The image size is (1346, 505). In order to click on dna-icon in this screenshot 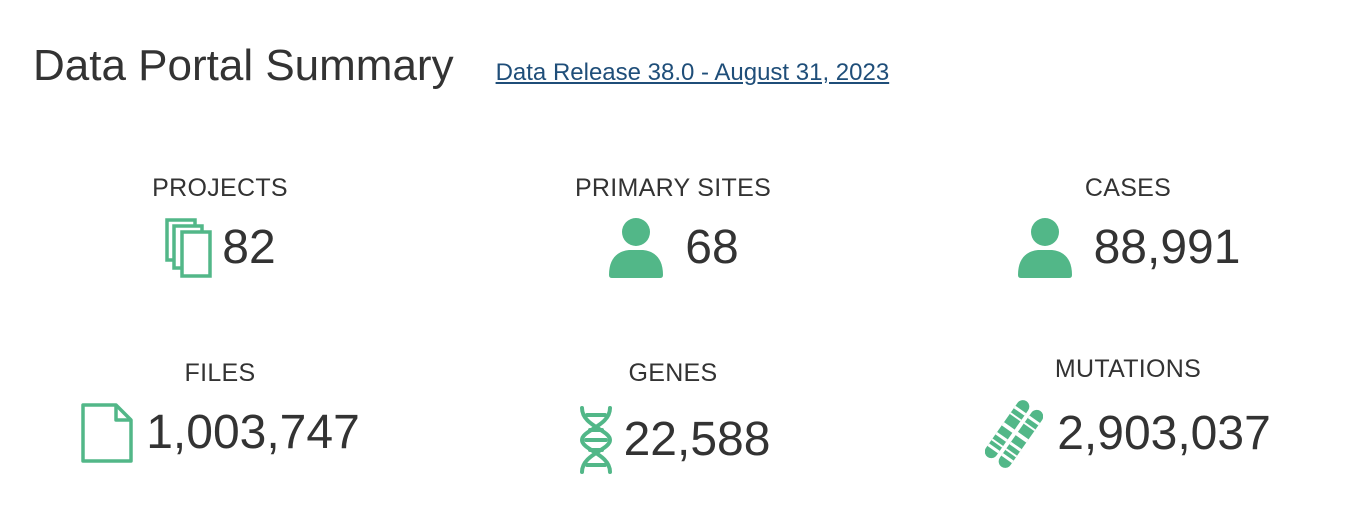, I will do `click(596, 440)`.